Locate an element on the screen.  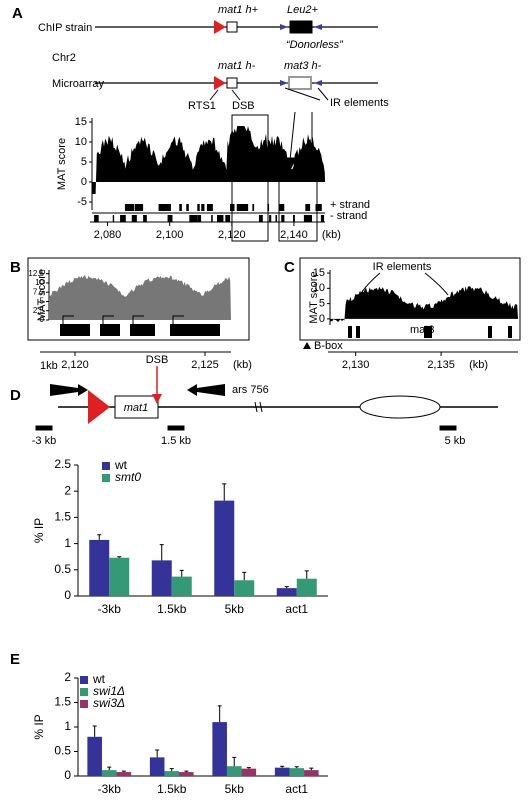
x-tick-label: 2,120 is located at coordinates (75, 365).